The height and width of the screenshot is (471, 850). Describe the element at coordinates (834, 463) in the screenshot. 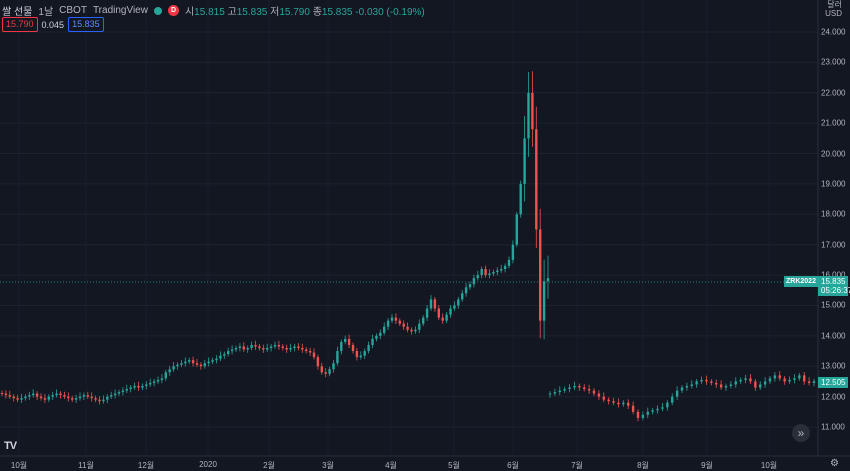

I see `settings-gear-icon: ⚙` at that location.